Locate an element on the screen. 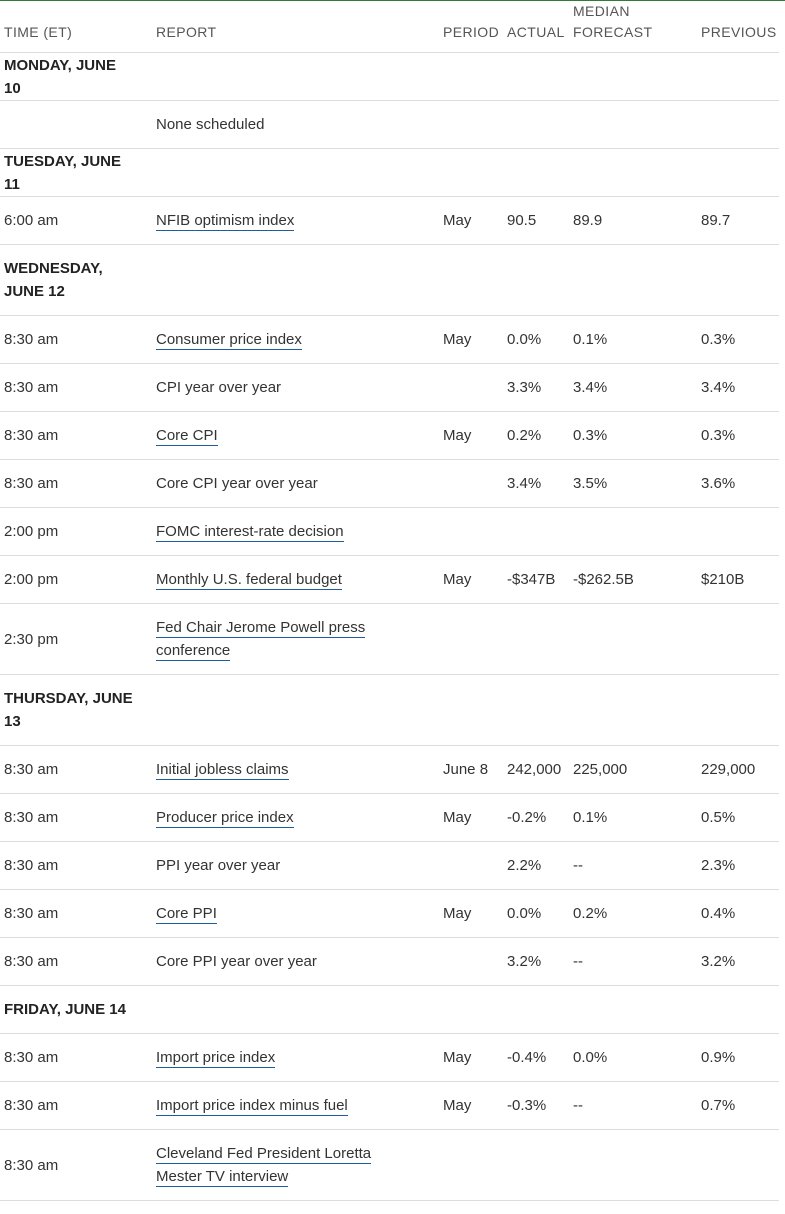 Image resolution: width=785 pixels, height=1214 pixels. table-row: 8:30 am PPI year over year 2.2% -- 2.3% is located at coordinates (389, 865).